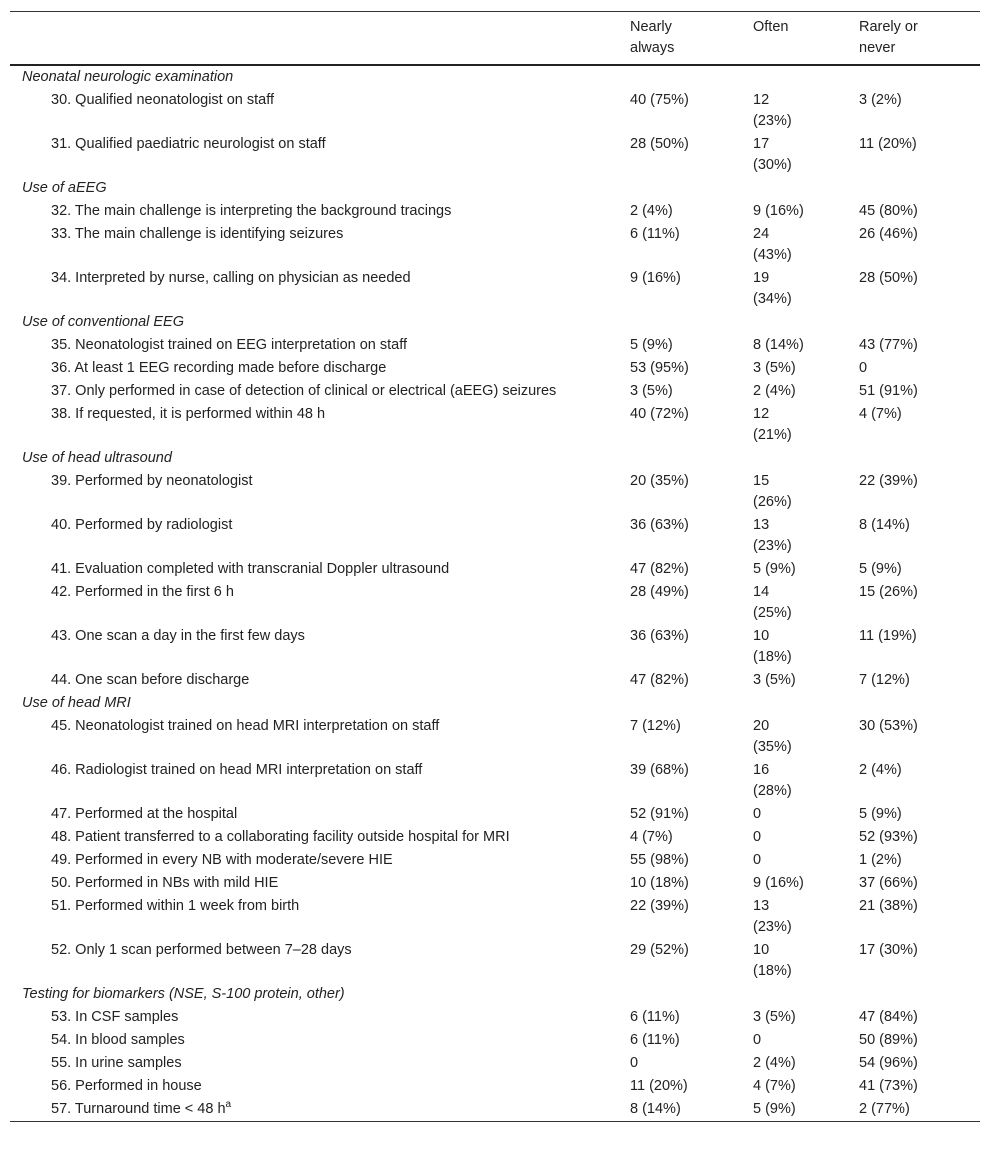 The width and height of the screenshot is (992, 1159). I want to click on row-label: 54. In blood samples, so click(315, 1040).